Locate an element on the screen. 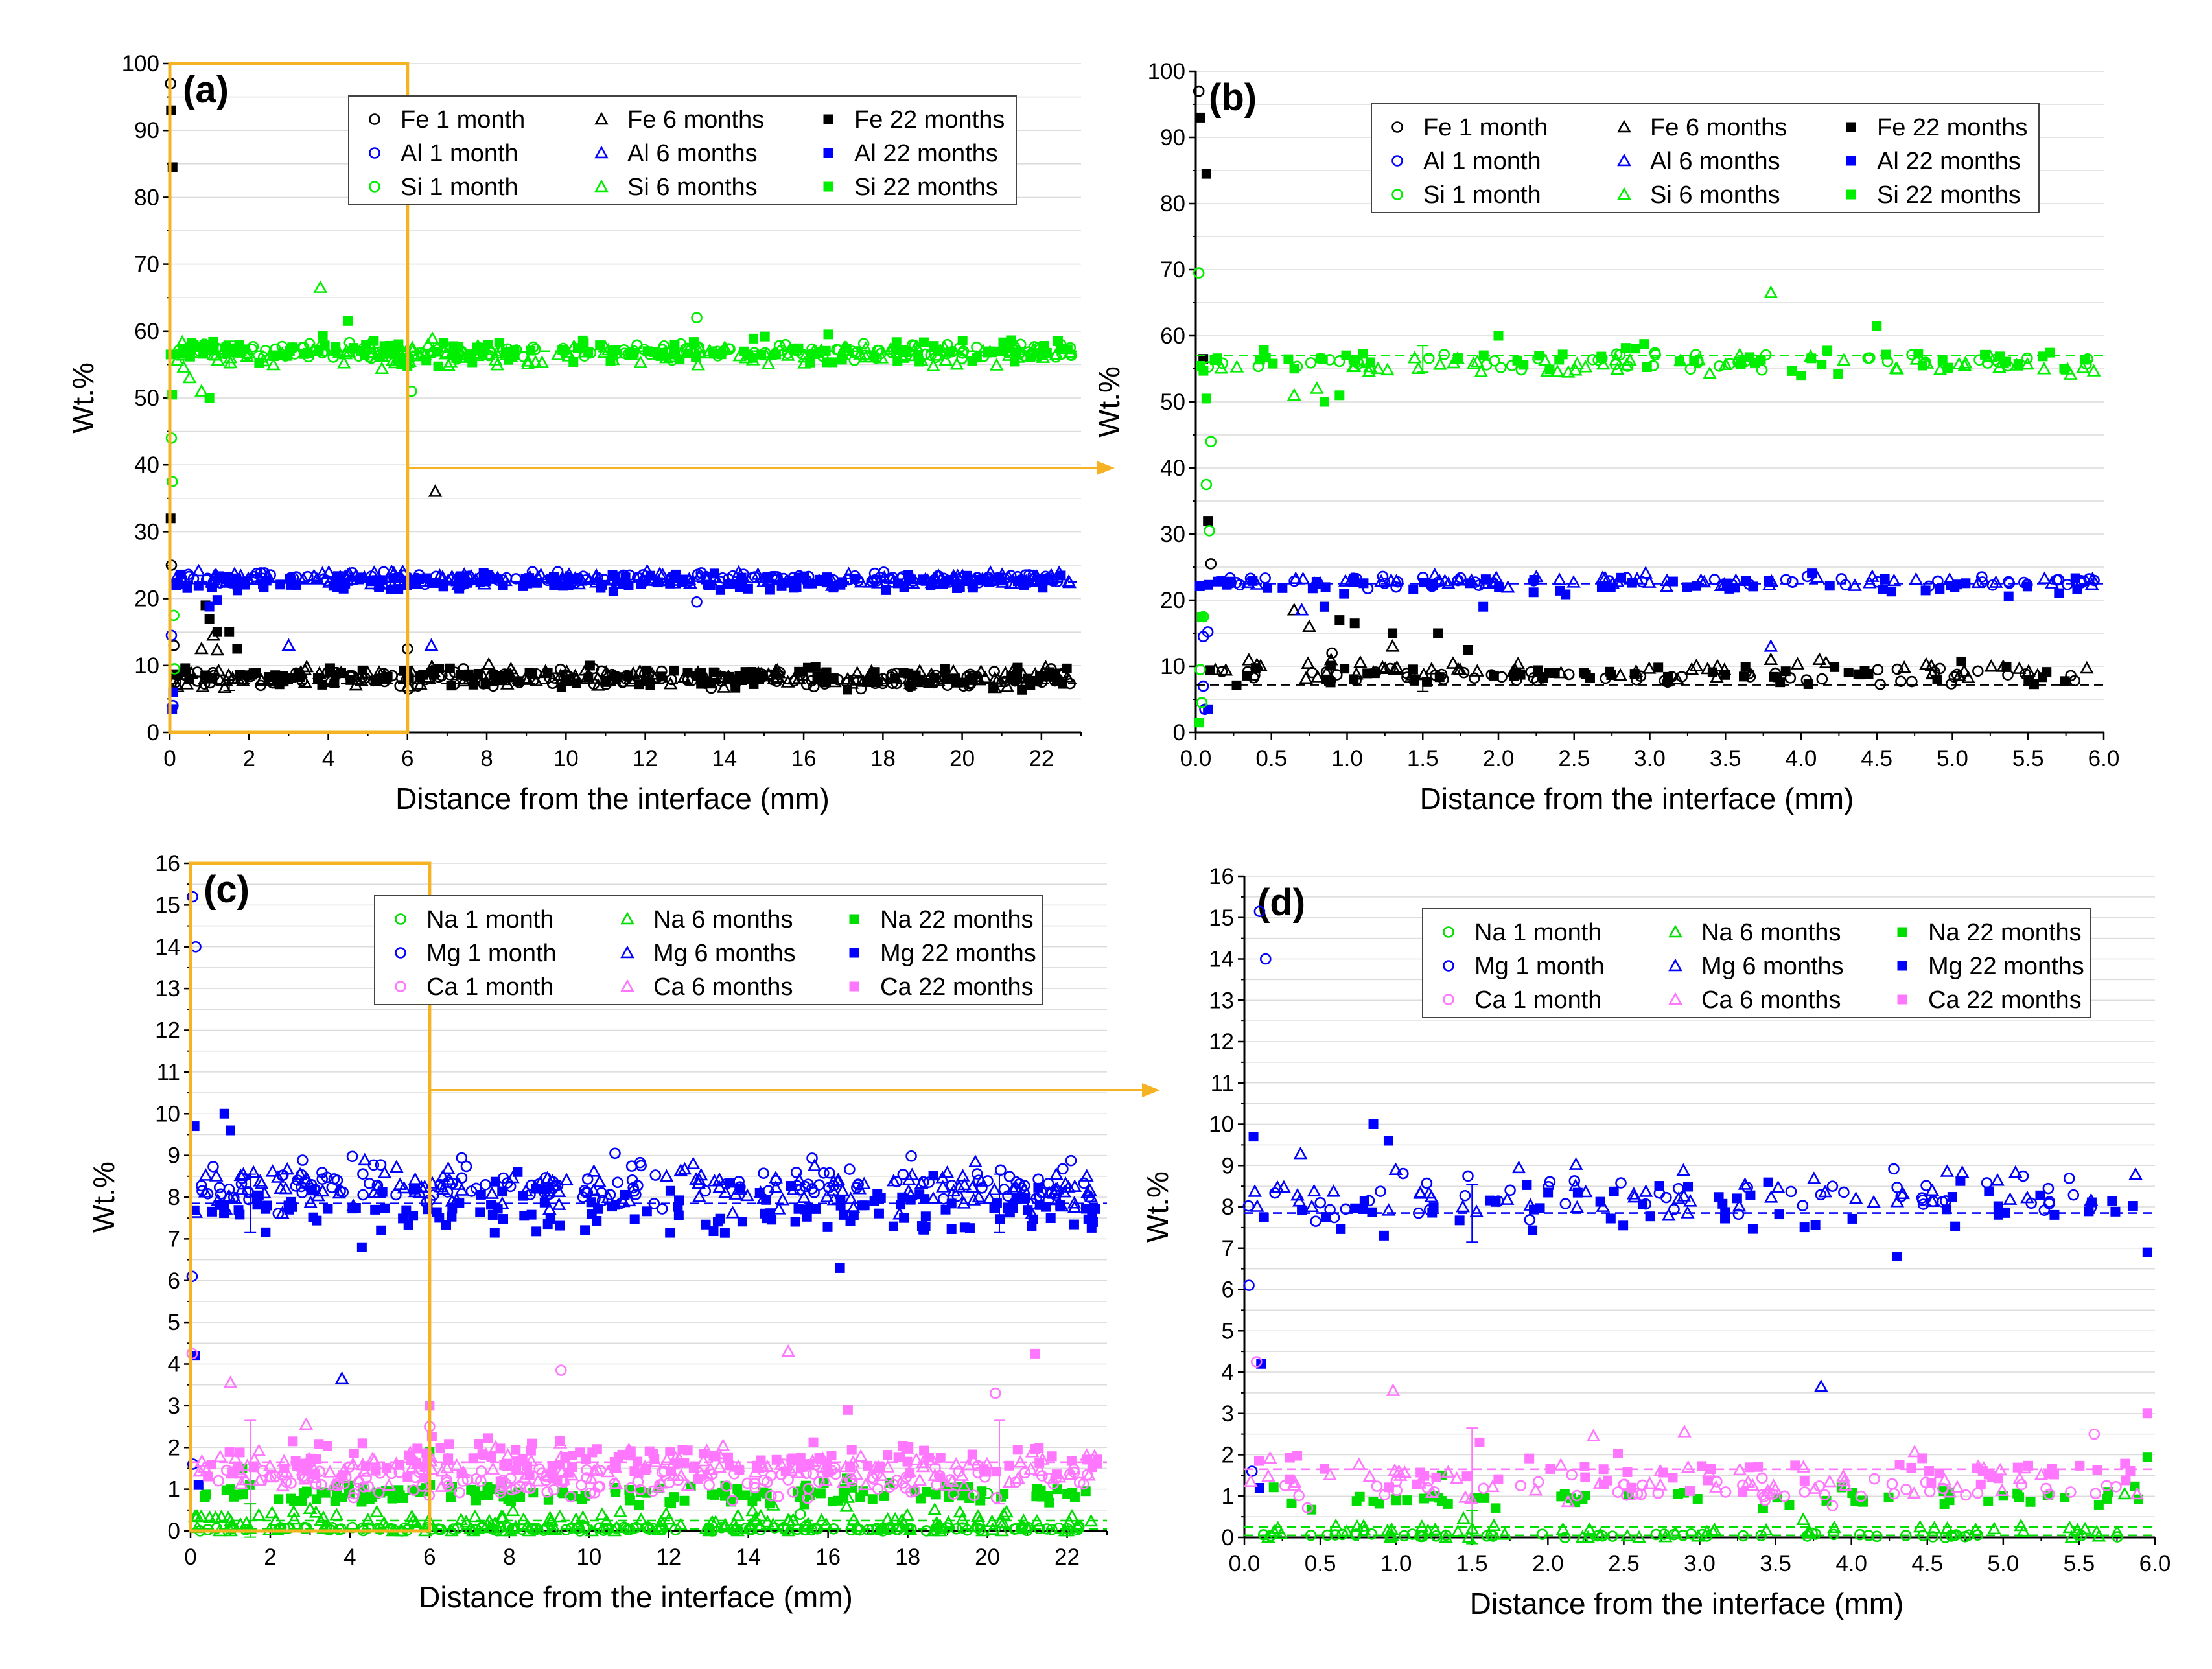 This screenshot has height=1669, width=2212. y-tick-label: 4 is located at coordinates (174, 1365).